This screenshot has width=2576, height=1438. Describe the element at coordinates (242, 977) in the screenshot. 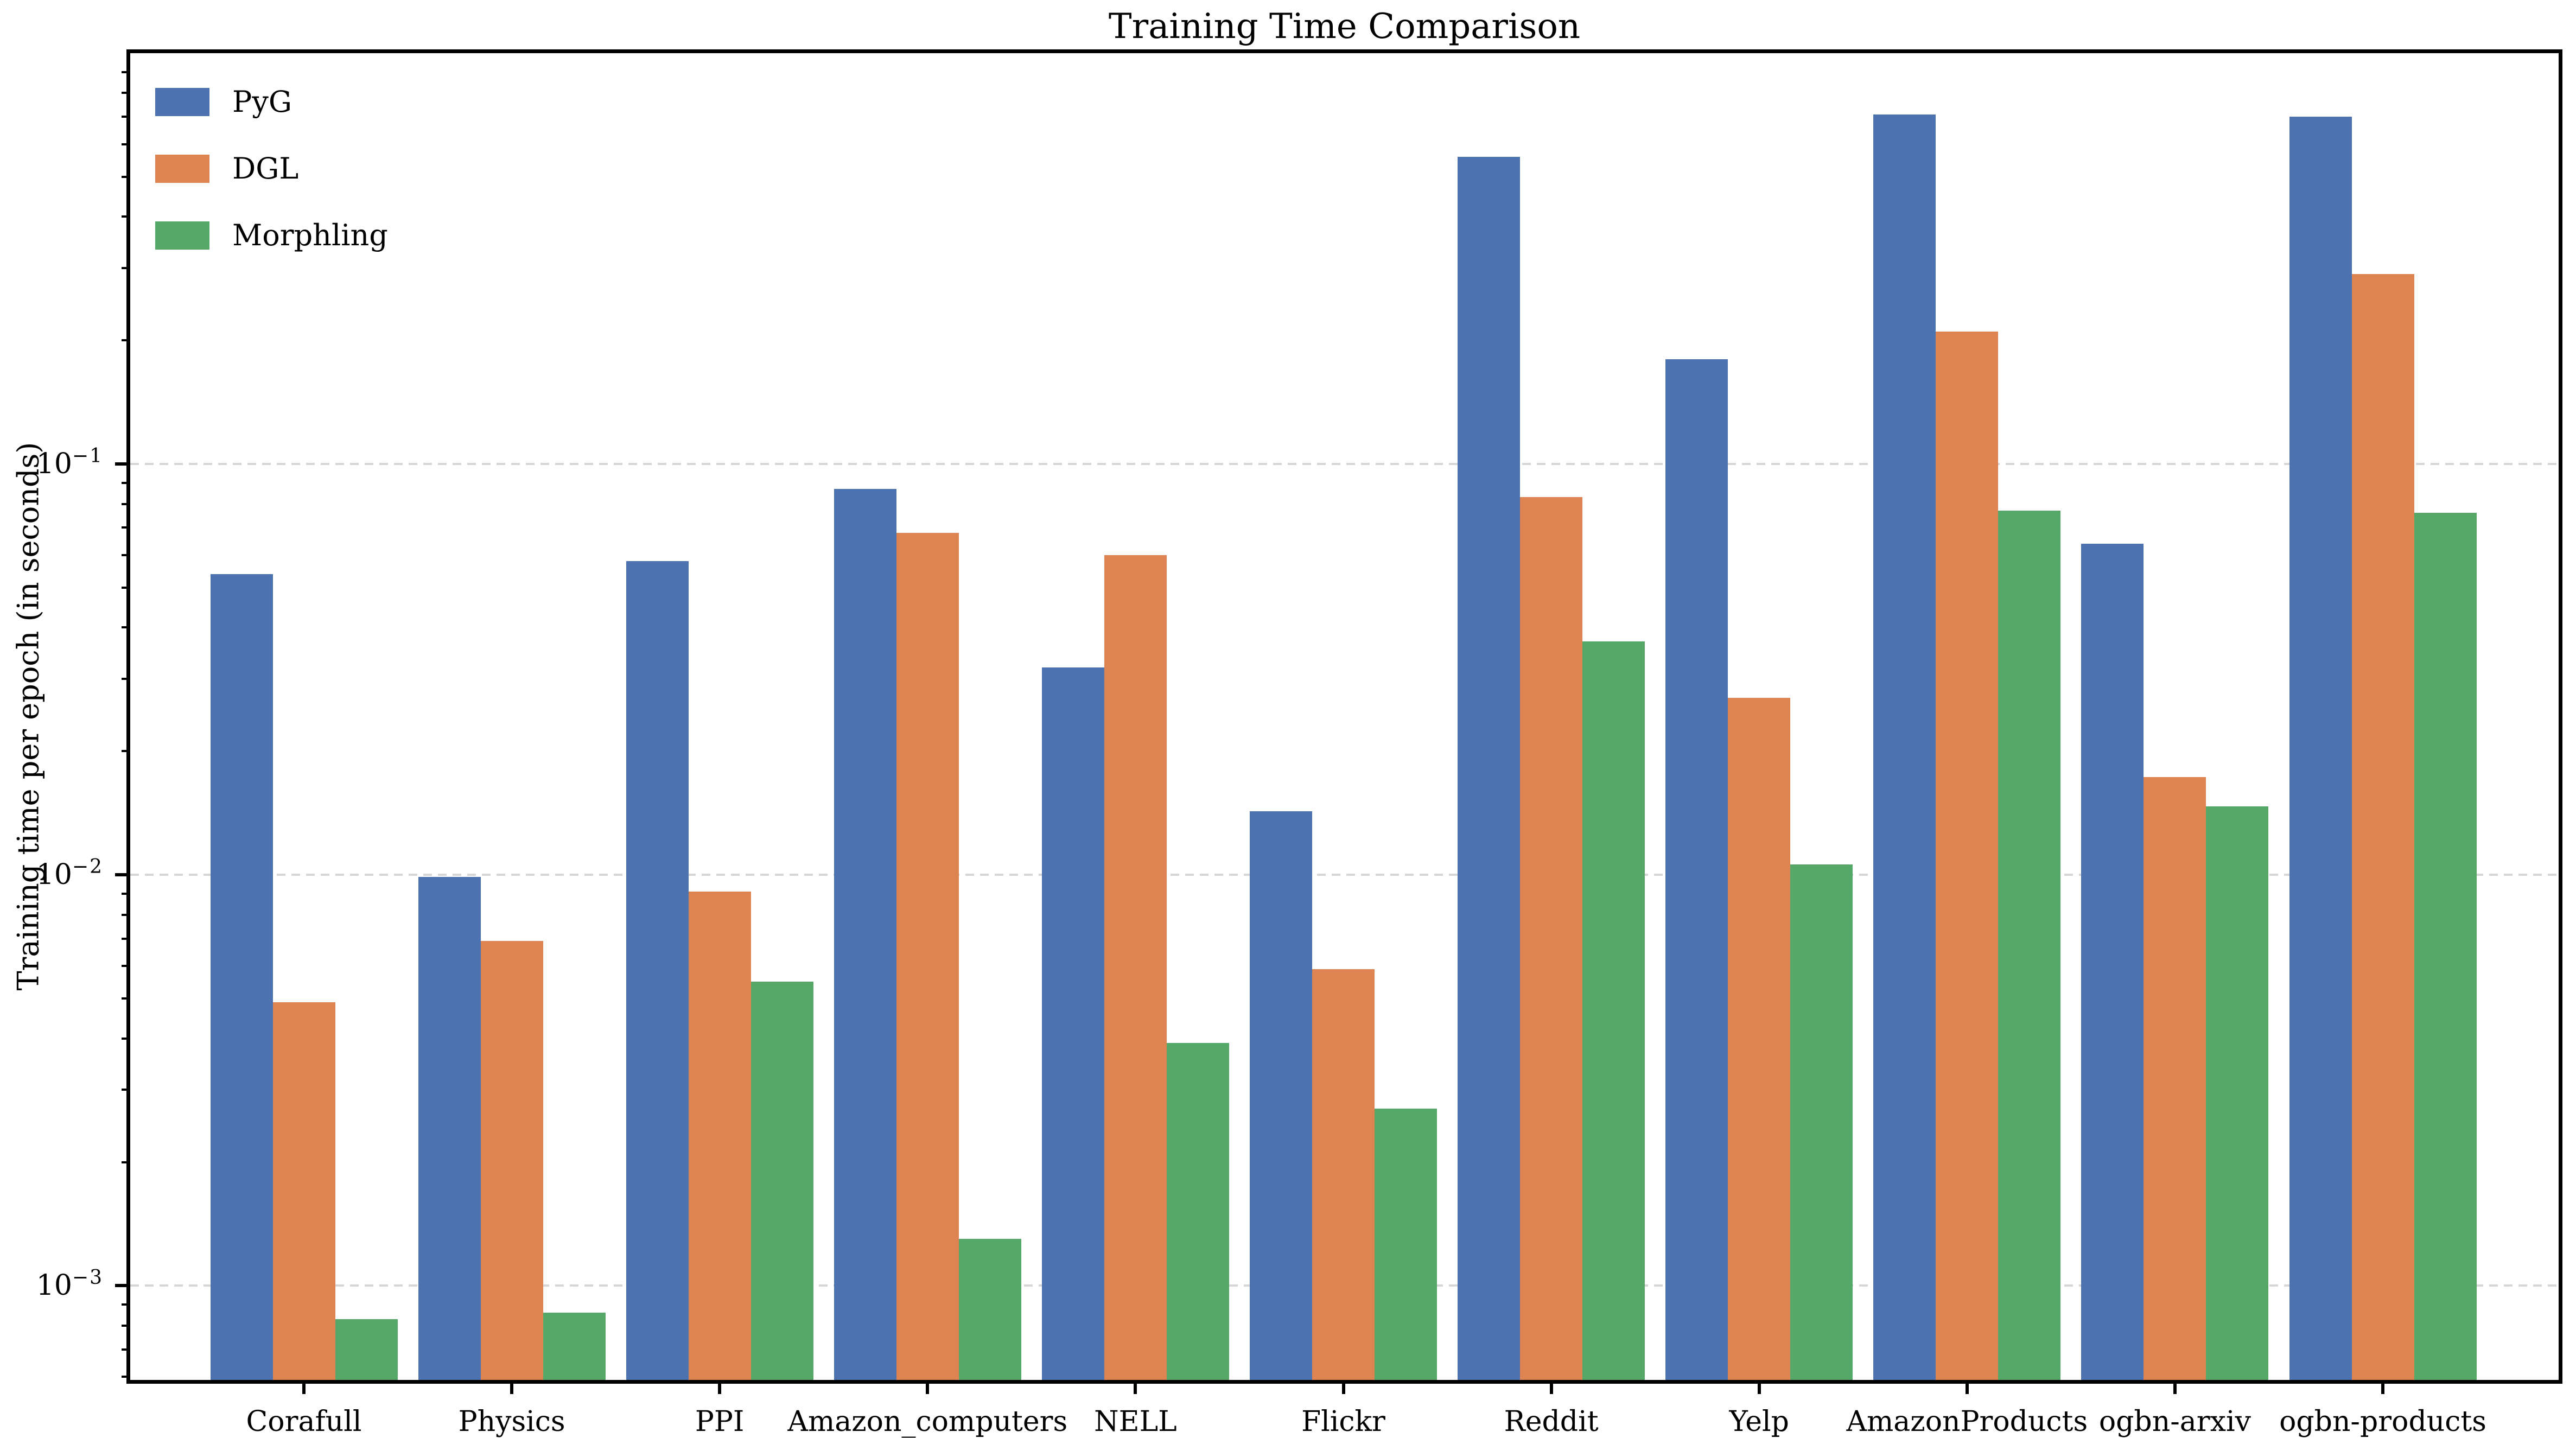

I see `bar-PyG-Corafull` at that location.